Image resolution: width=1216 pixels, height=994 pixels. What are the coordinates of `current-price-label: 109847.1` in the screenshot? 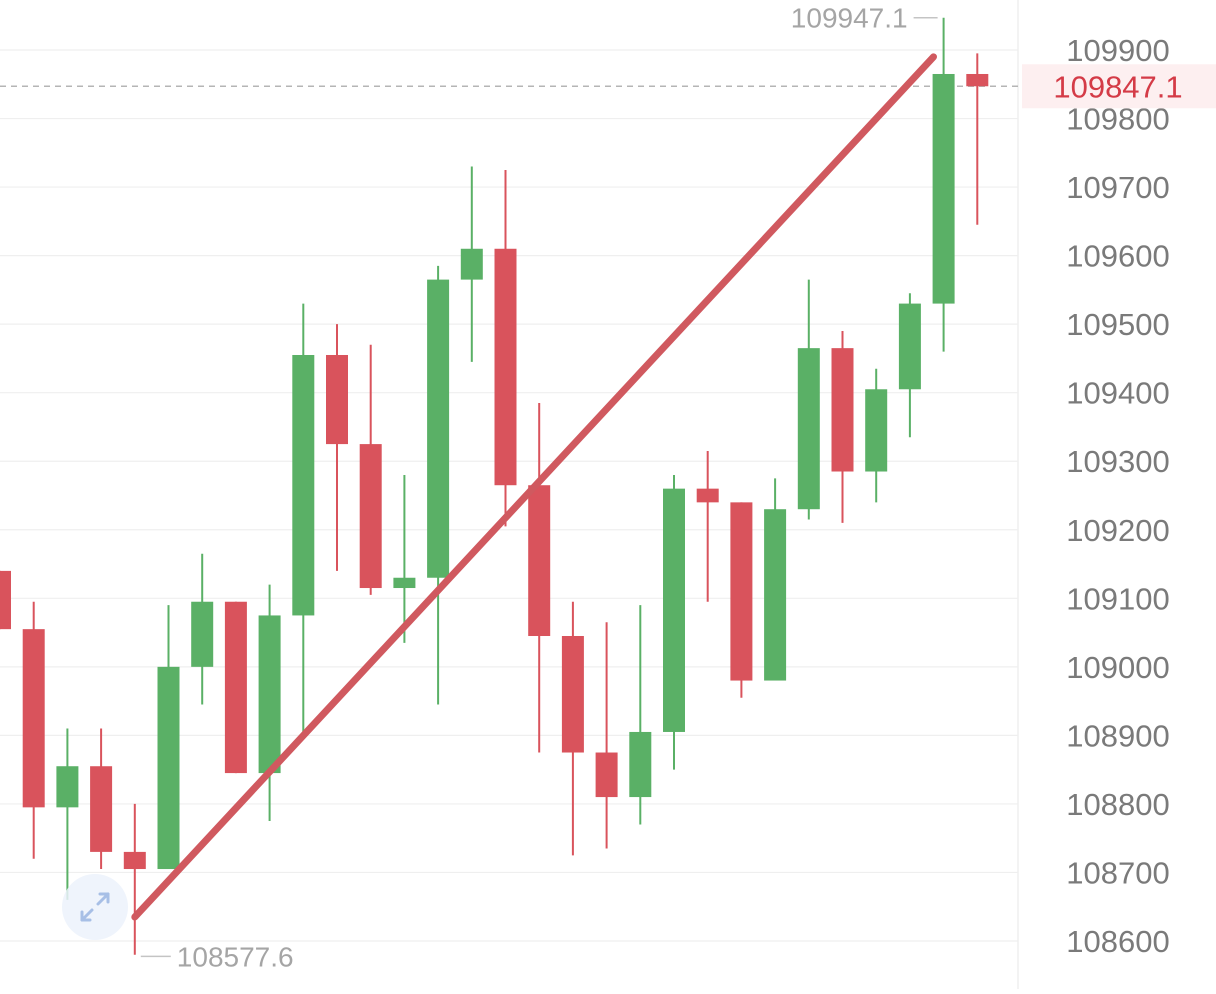 It's located at (1117, 86).